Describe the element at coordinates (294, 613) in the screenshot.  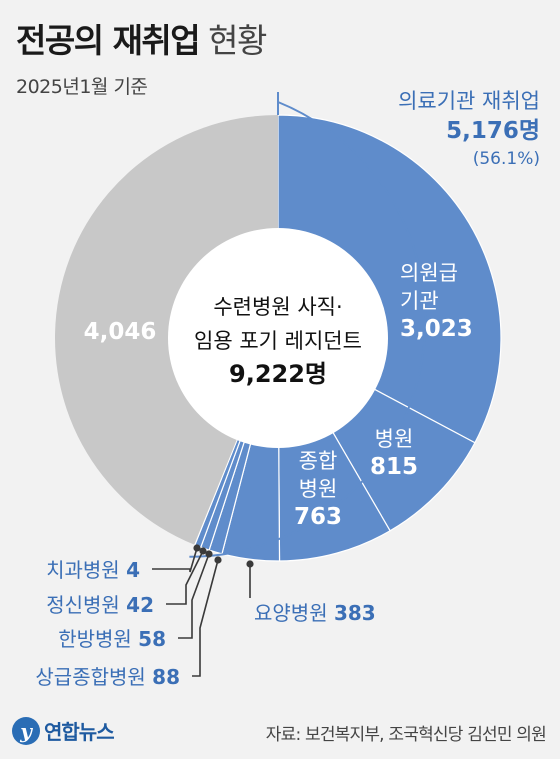
I see `slice-3-callout-name: 요양병원` at that location.